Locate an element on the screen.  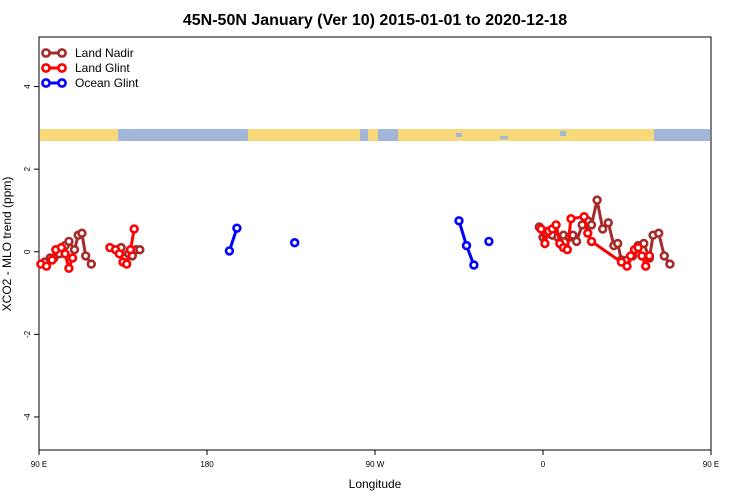
x-axis-label: Longitude is located at coordinates (375, 484).